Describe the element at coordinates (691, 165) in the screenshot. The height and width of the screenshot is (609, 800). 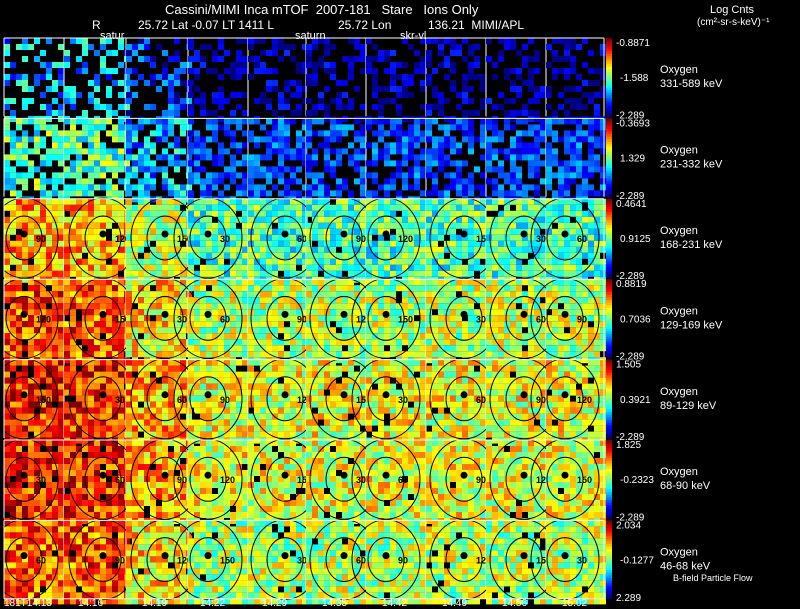
I see `energy-label: 231-332 keV` at that location.